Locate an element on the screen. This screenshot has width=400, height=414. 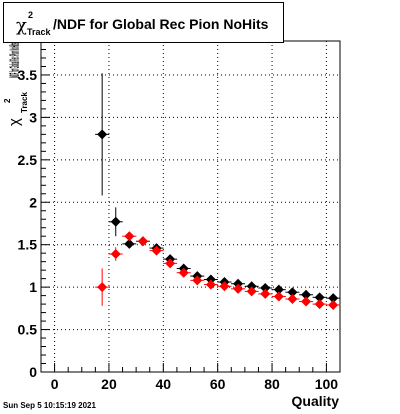
x-tick-label: 80 is located at coordinates (272, 384).